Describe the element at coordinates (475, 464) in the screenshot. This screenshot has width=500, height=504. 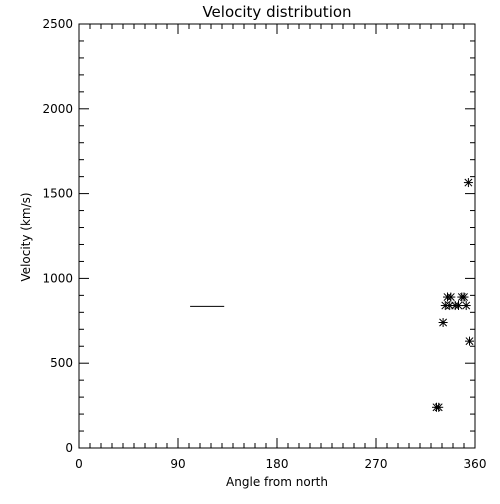
I see `x-tick-label: 360` at that location.